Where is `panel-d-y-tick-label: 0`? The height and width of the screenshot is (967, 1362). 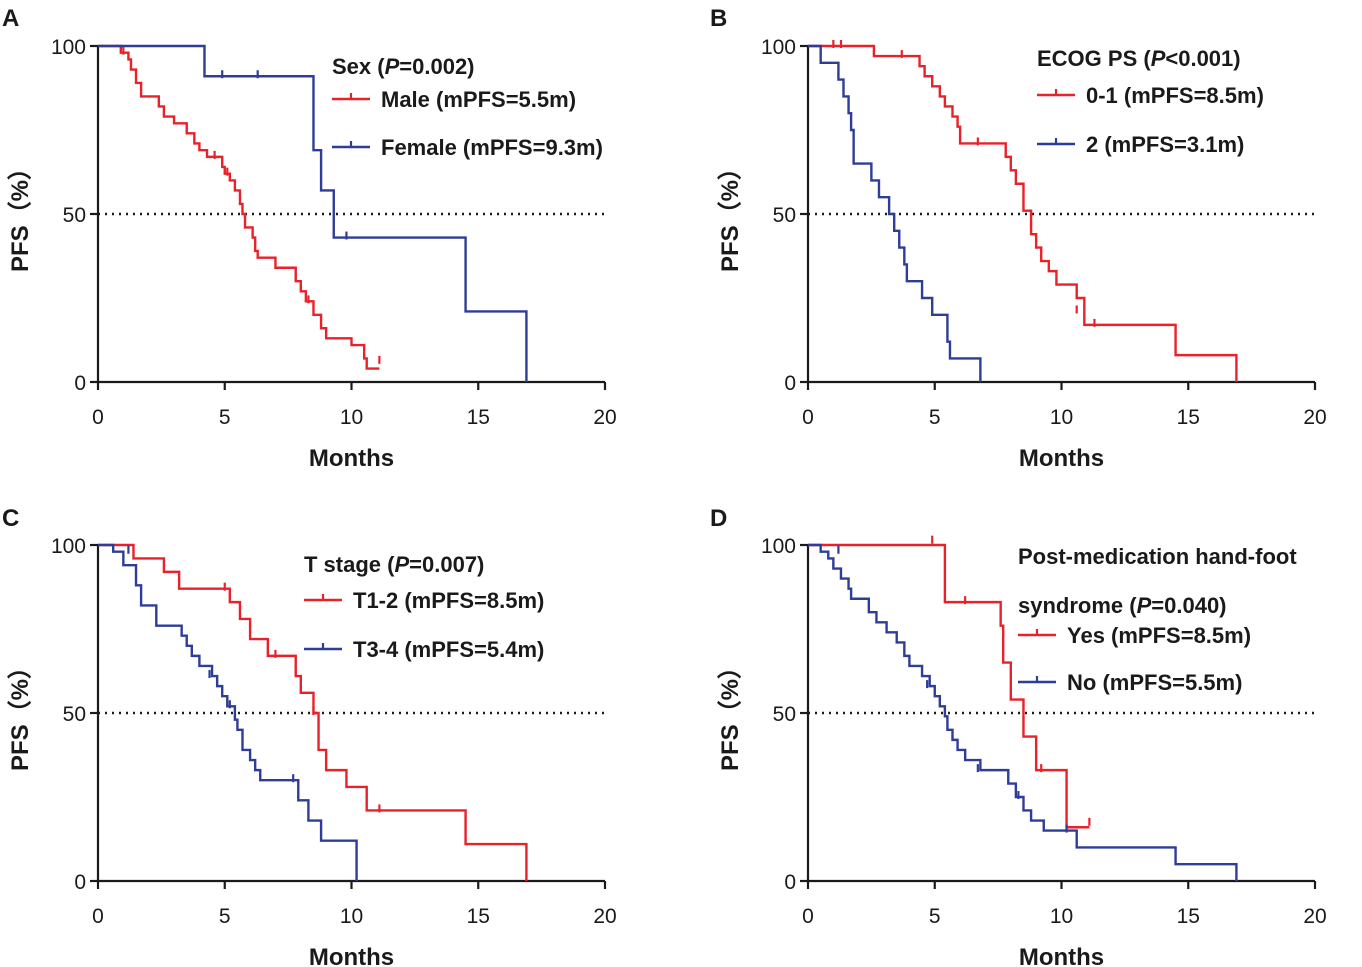
panel-d-y-tick-label: 0 is located at coordinates (790, 882).